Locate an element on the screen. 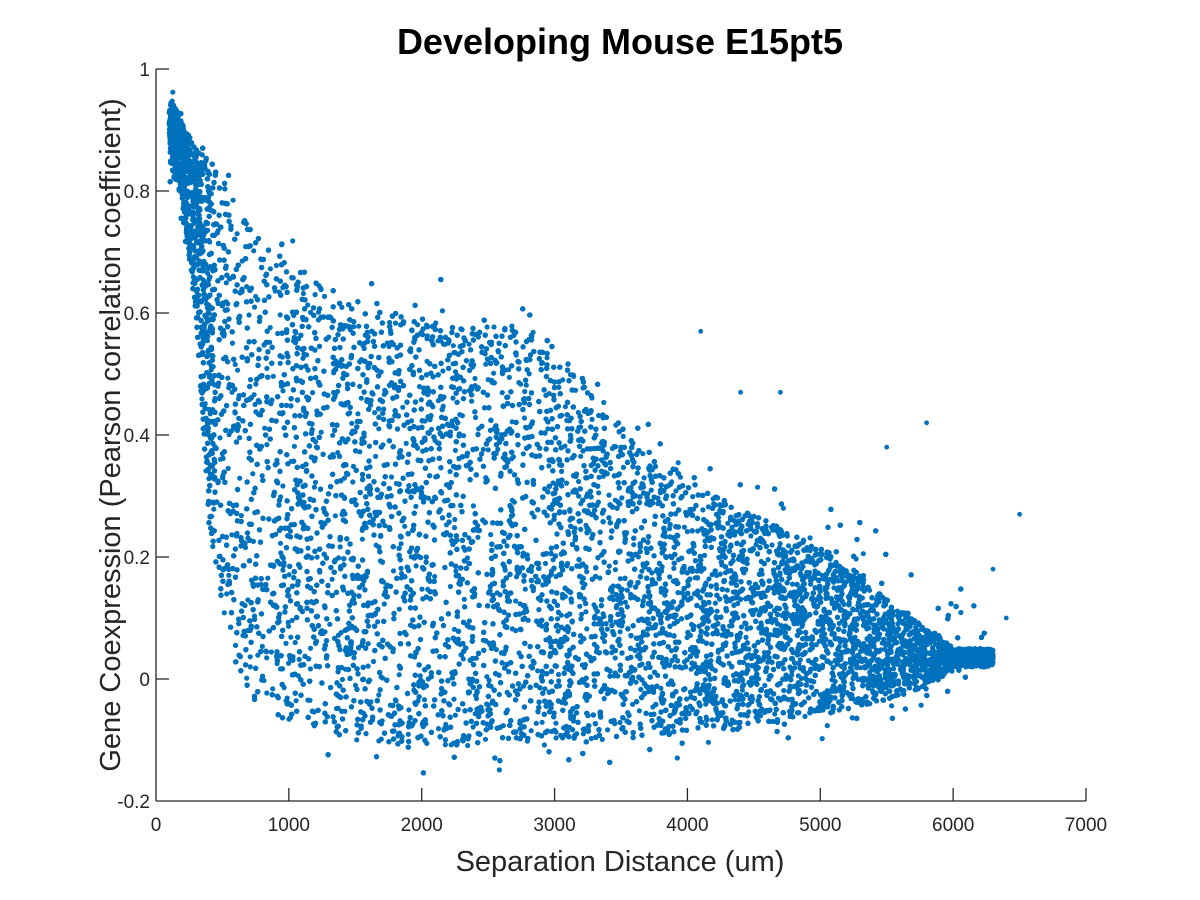  chart-title: Developing Mouse E15pt5 is located at coordinates (620, 41).